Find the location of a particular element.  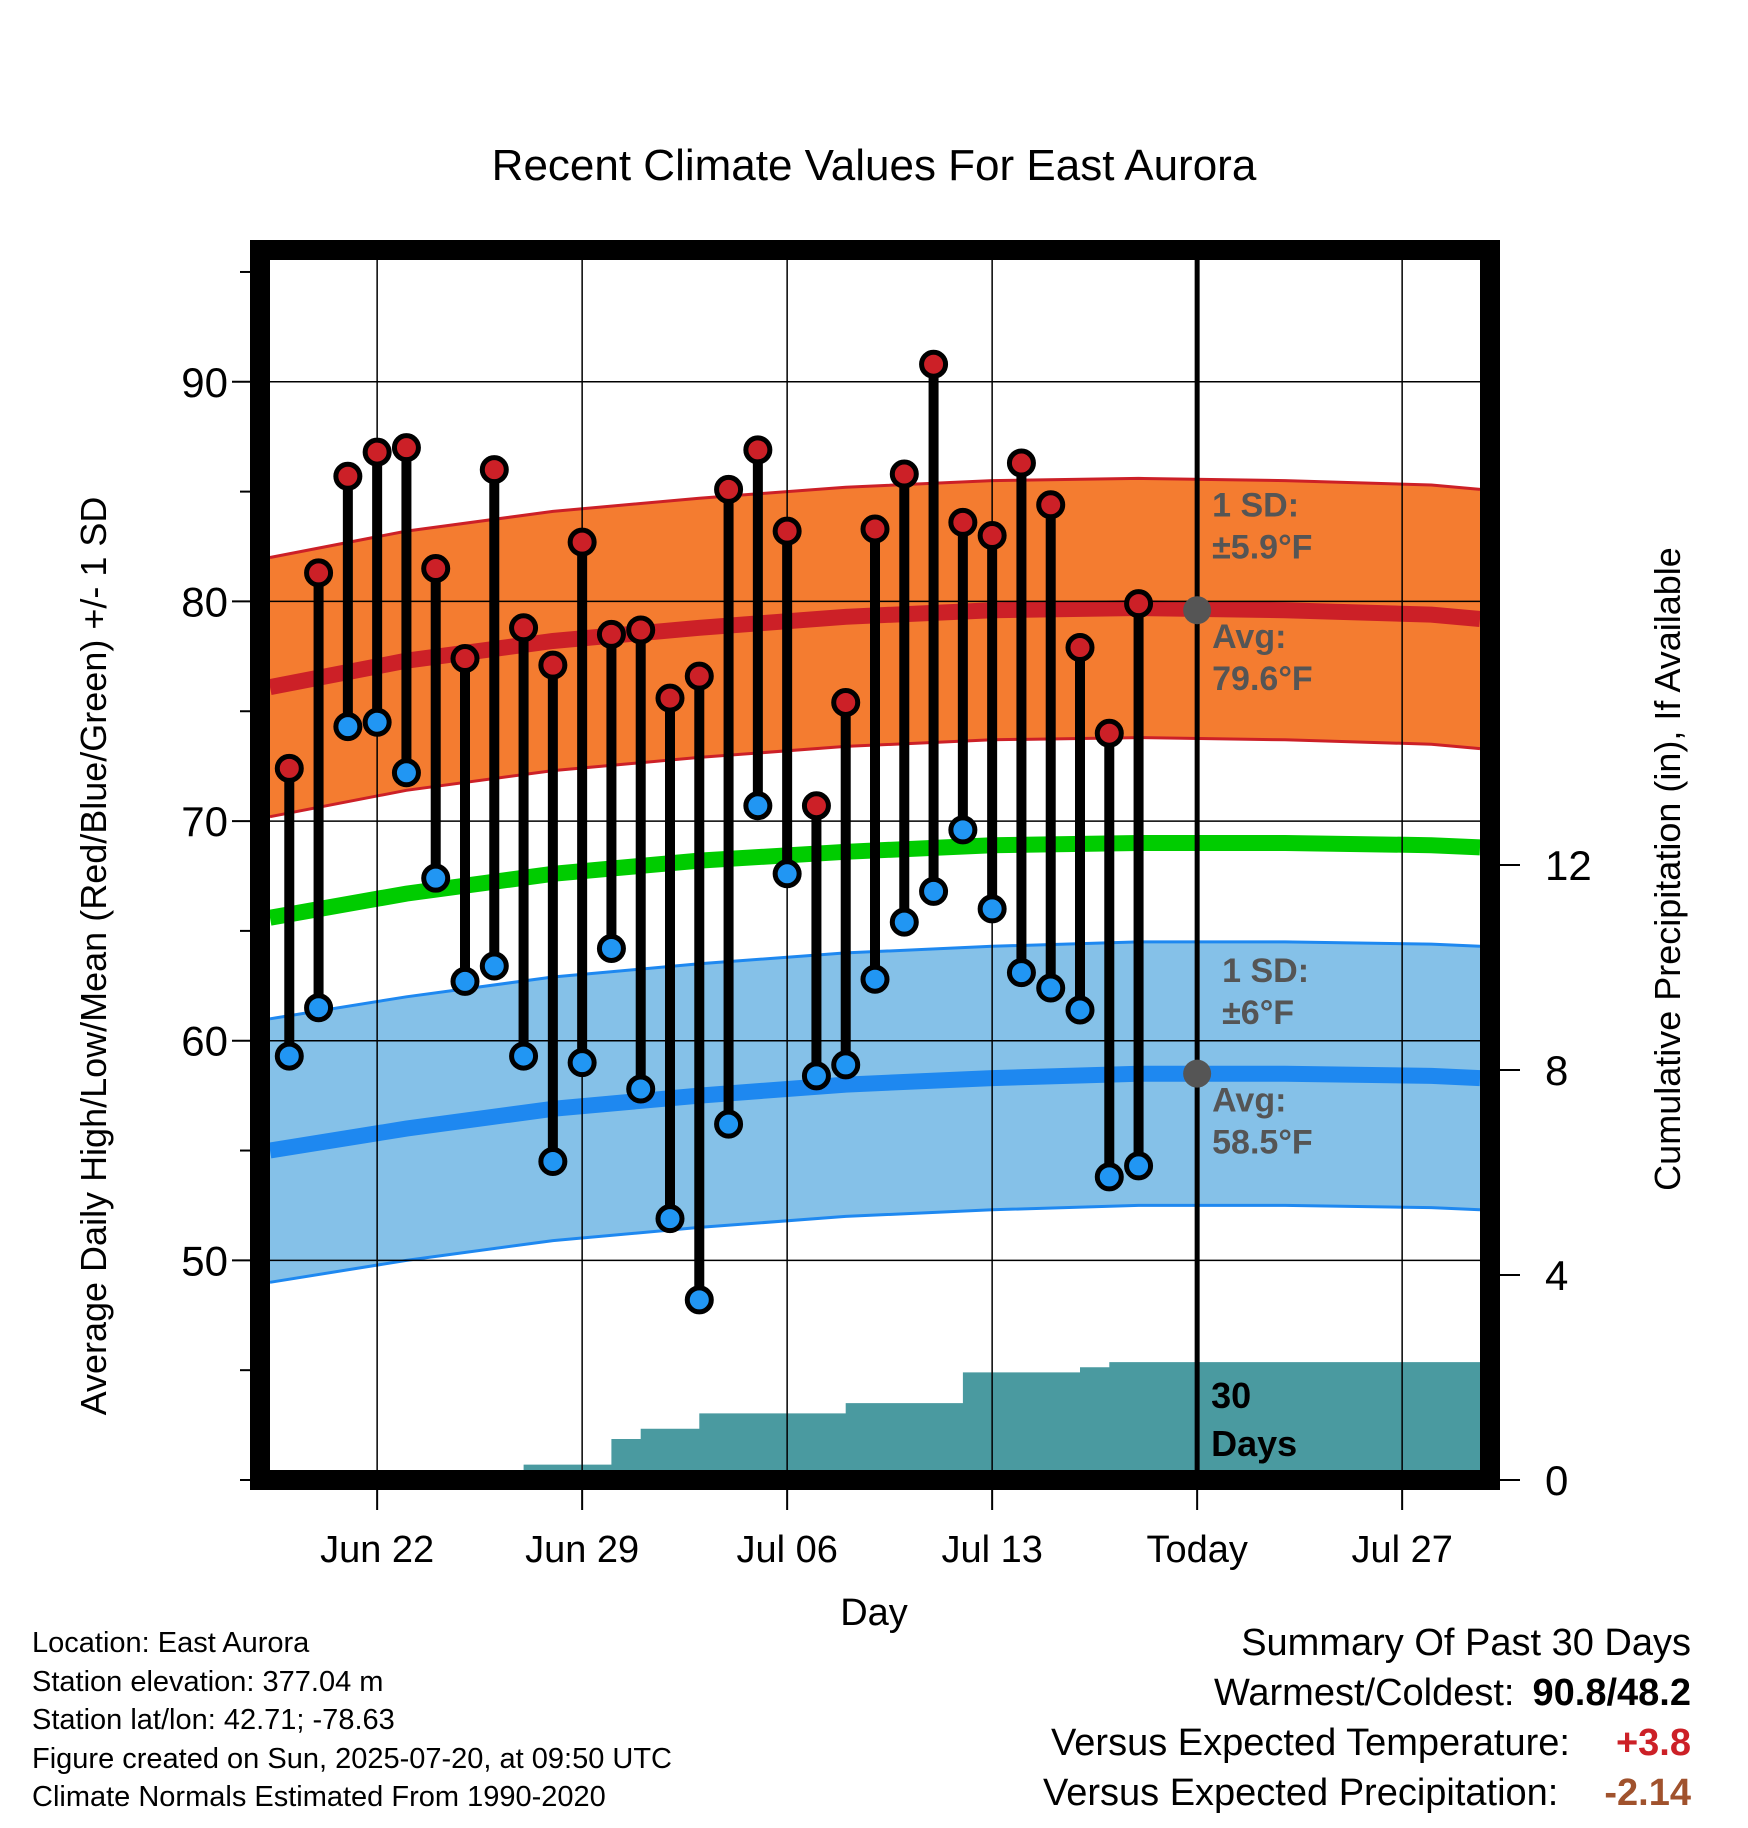

summary-temp-value: +3.8 is located at coordinates (1653, 1743).